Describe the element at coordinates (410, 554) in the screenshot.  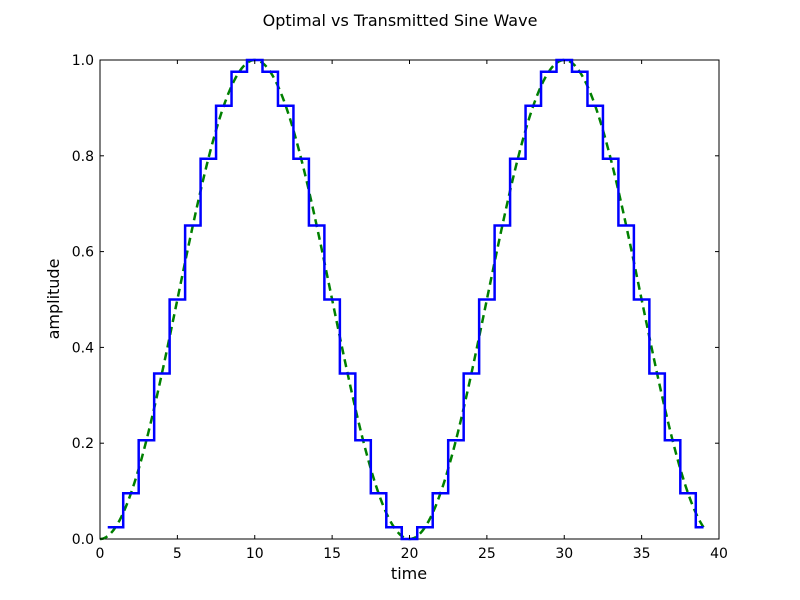
I see `x-tick-label: 20` at that location.